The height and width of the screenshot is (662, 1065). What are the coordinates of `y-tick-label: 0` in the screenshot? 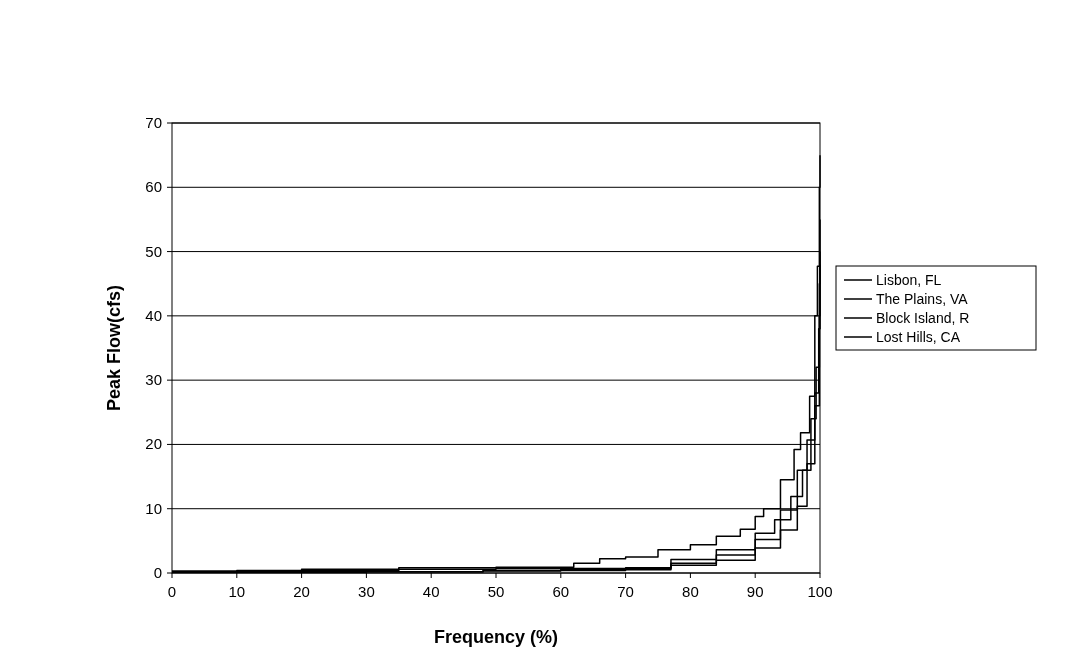 It's located at (157, 572).